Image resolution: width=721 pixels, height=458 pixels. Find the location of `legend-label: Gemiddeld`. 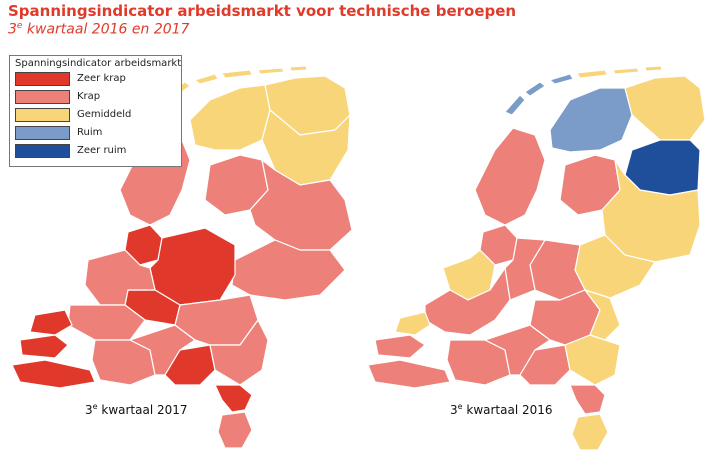

legend-label: Gemiddeld is located at coordinates (104, 114).